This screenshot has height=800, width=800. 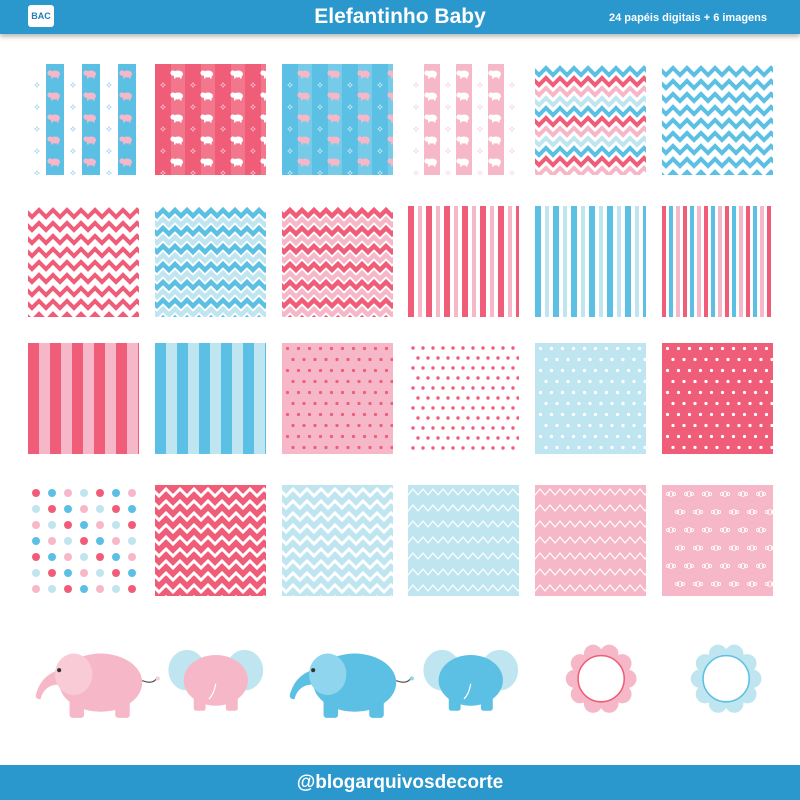 I want to click on paper-zigzag-light-blue, so click(x=463, y=540).